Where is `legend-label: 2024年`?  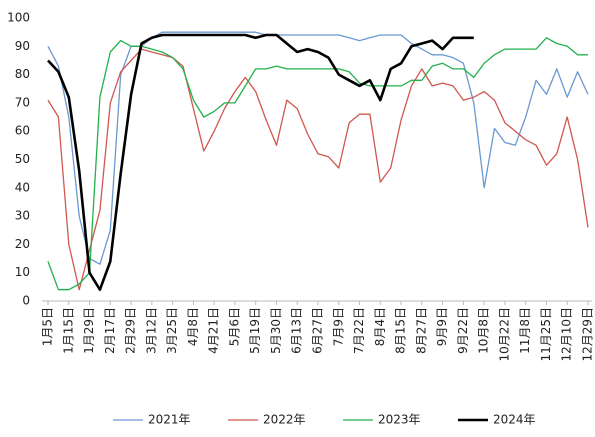
legend-label: 2024年 is located at coordinates (514, 420).